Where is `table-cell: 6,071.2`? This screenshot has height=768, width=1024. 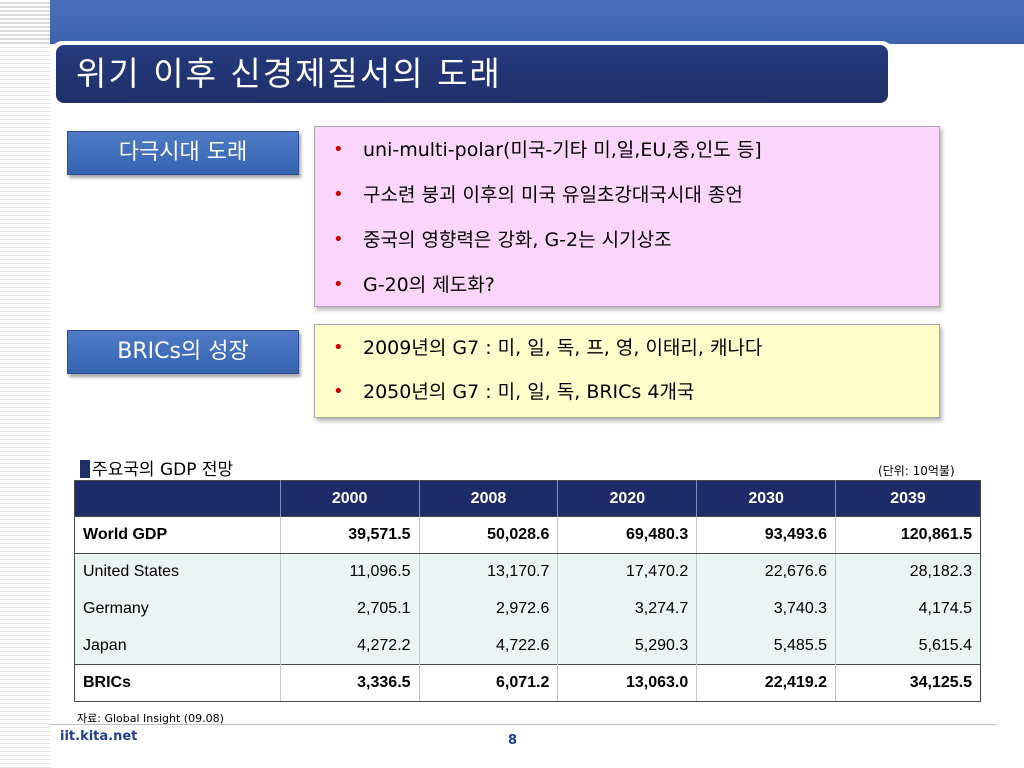
table-cell: 6,071.2 is located at coordinates (489, 683).